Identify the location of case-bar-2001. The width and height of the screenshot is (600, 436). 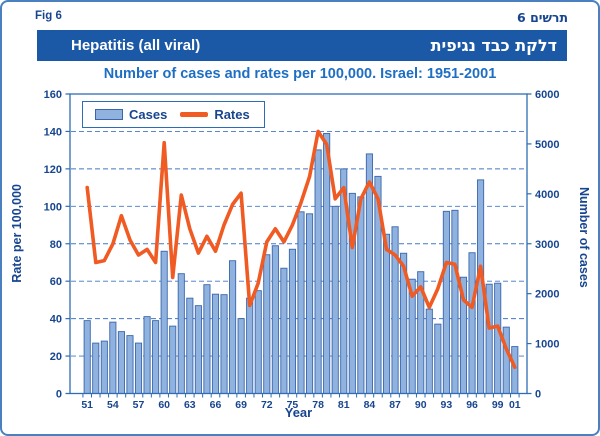
(515, 370).